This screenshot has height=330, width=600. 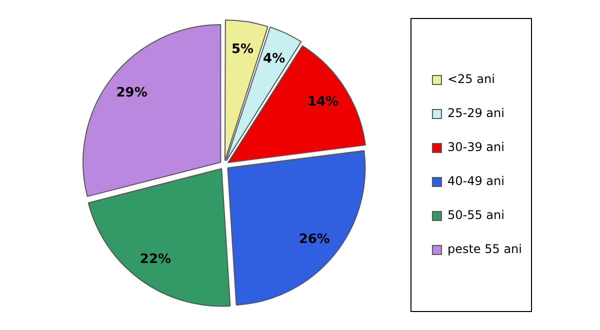 What do you see at coordinates (132, 93) in the screenshot?
I see `data-label: 29%` at bounding box center [132, 93].